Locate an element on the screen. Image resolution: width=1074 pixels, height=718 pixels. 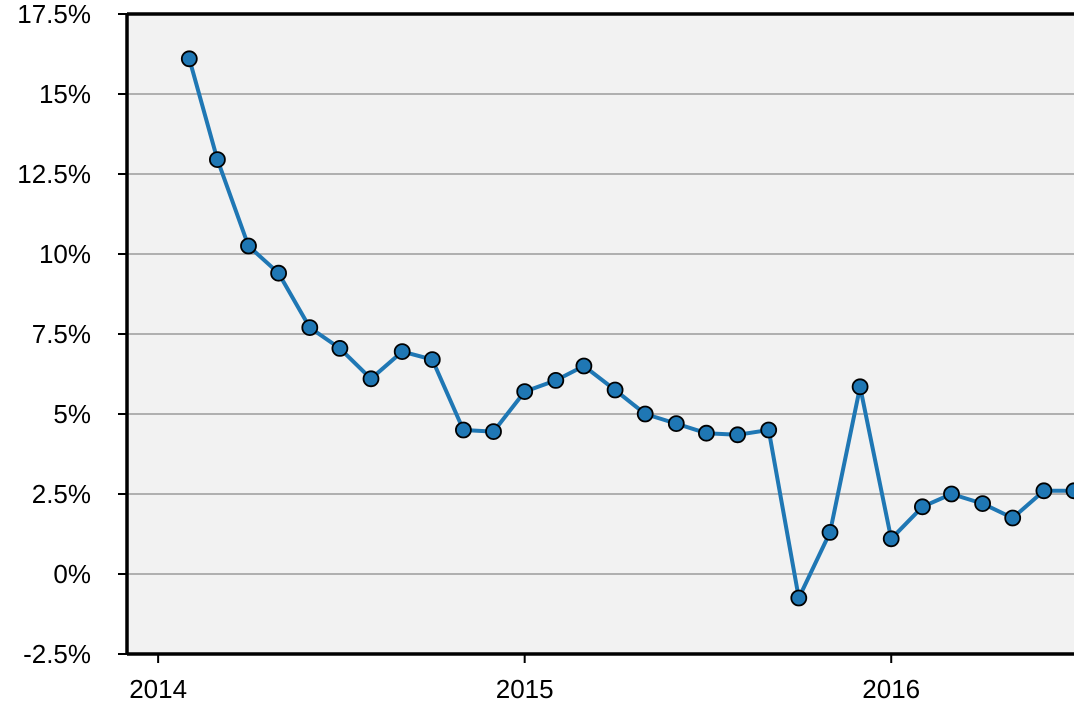
y-axis-ticks: -2.5% 0% 2.5% 5% 7.5% 10% 12.5% 15% 17.5% is located at coordinates (72, 334).